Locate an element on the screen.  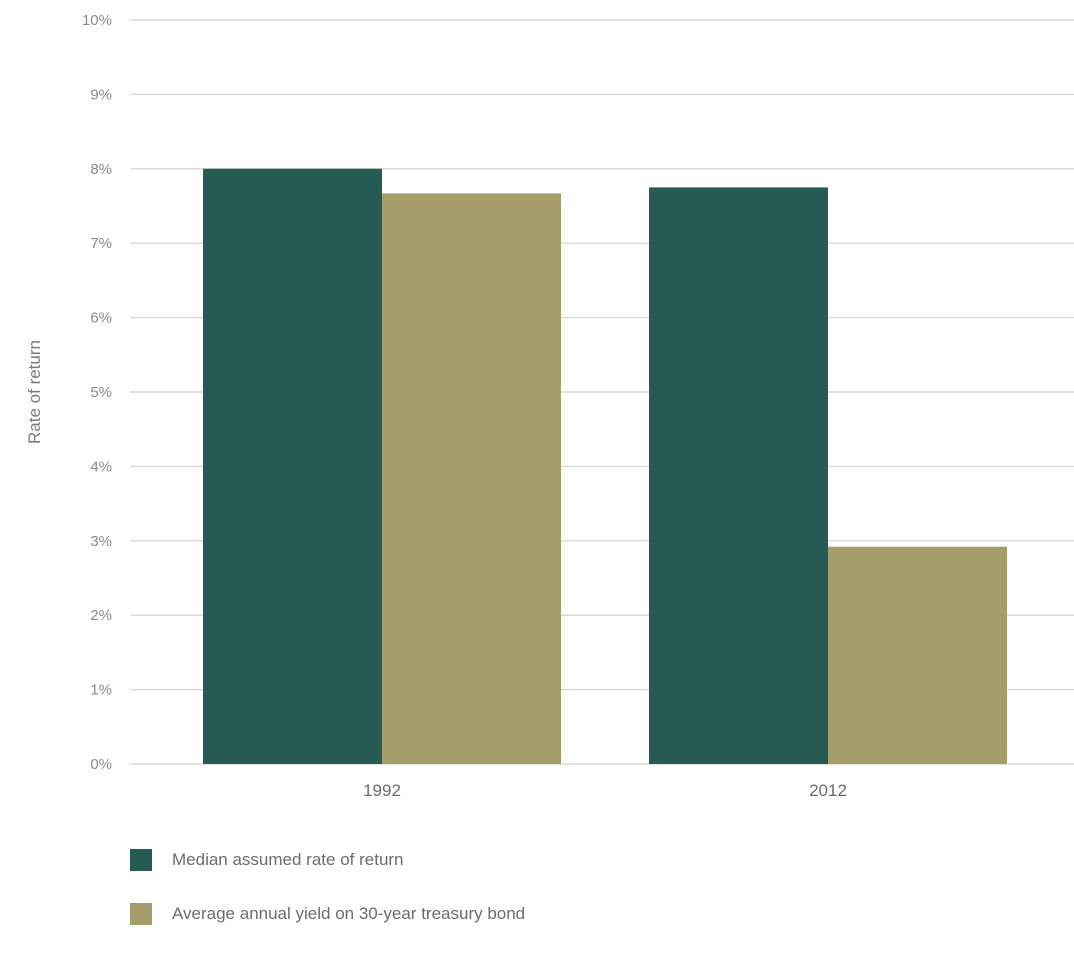
y-tick-label: 0% is located at coordinates (101, 764).